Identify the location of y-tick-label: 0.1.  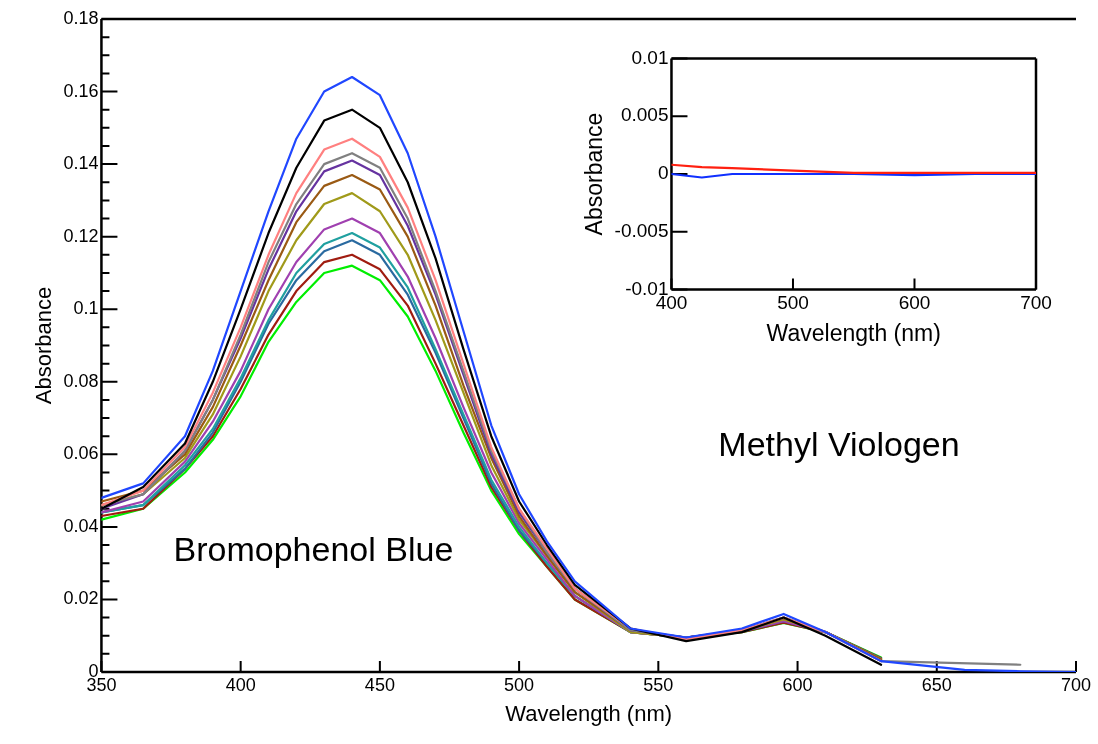
(86, 308).